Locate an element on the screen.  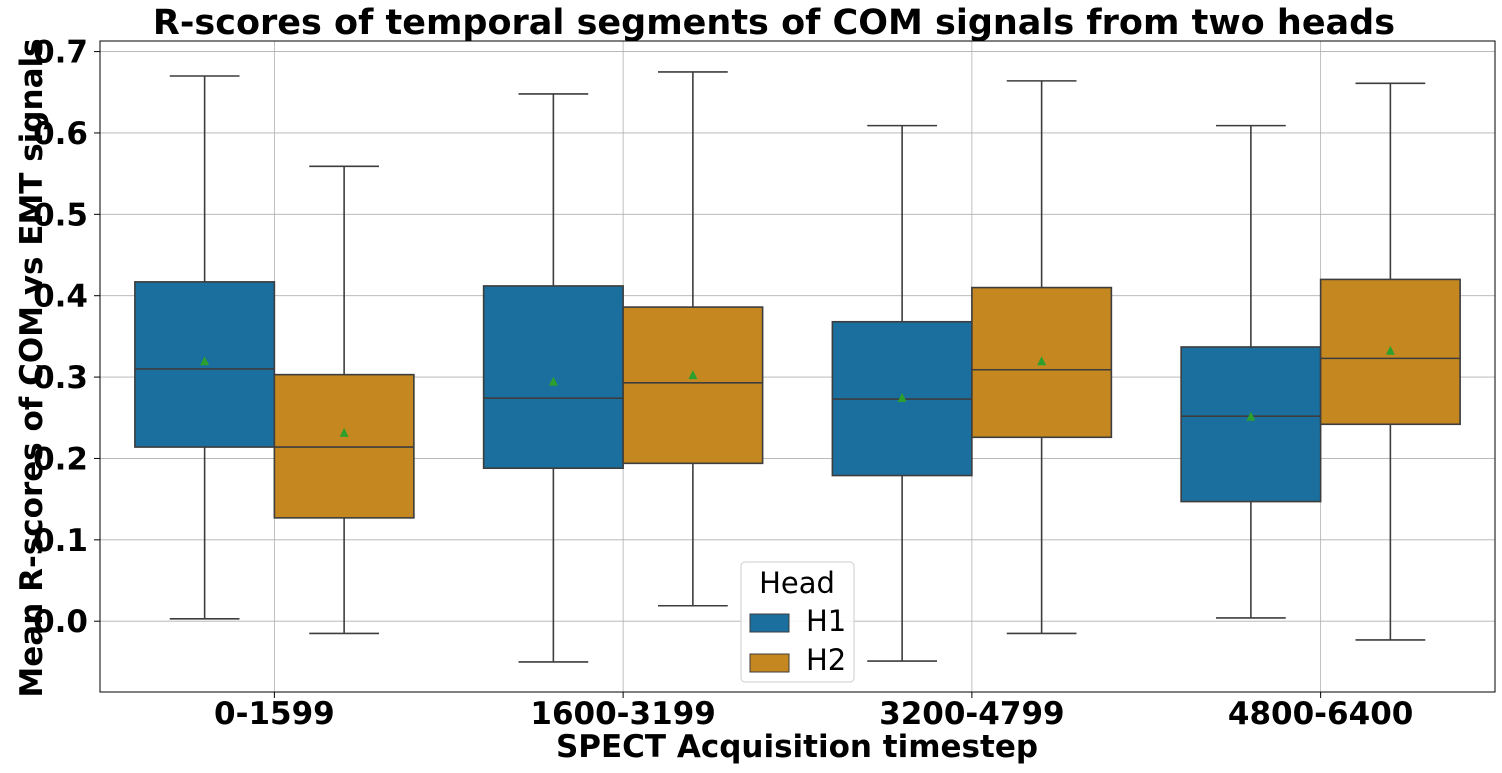
y-tick-label: 0.2 is located at coordinates (60, 459).